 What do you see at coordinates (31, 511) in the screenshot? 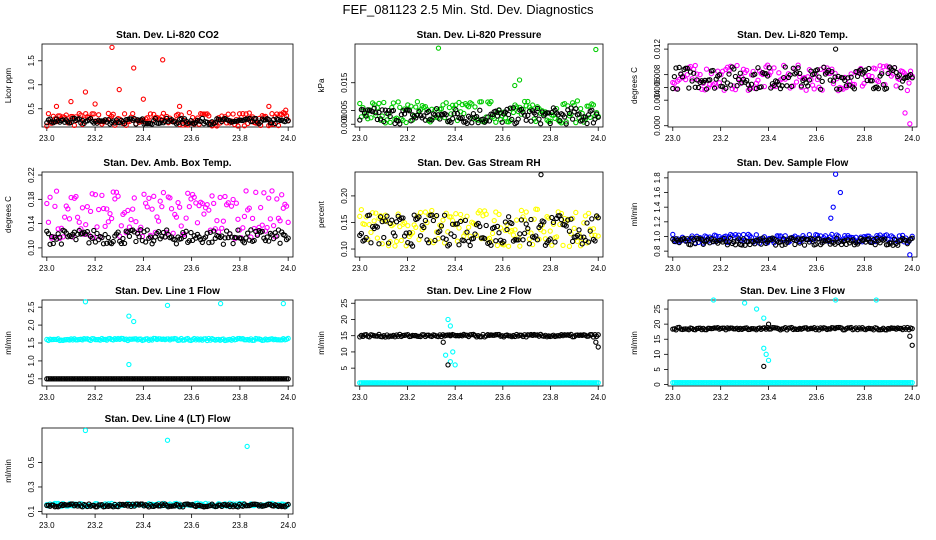
I see `y-tick-label: 0.1` at bounding box center [31, 511].